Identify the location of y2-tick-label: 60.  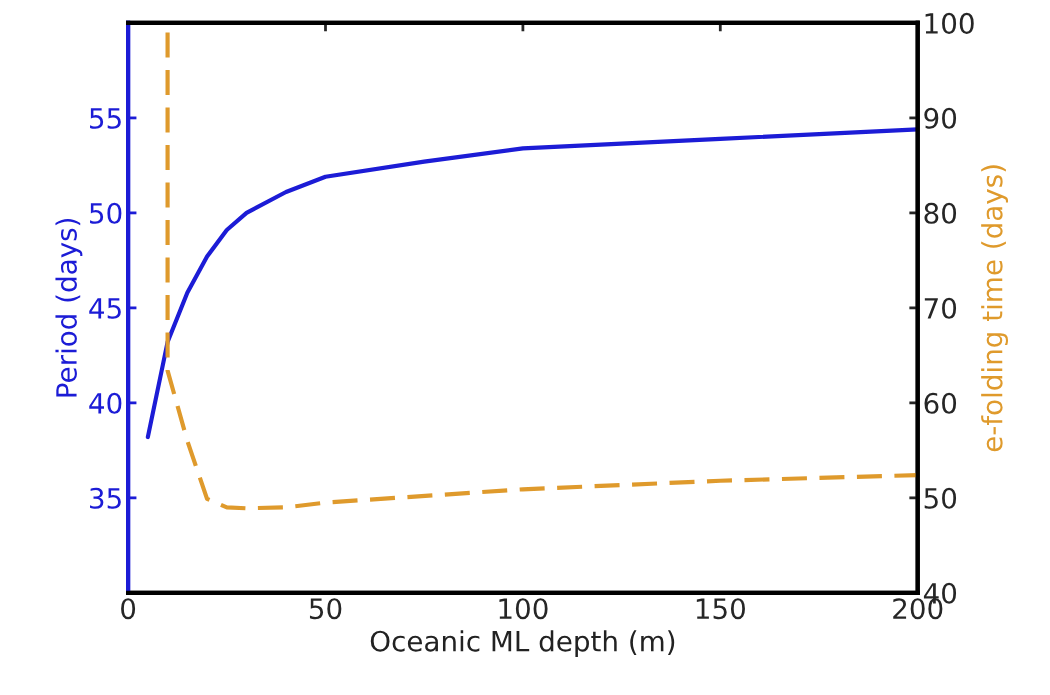
(940, 403).